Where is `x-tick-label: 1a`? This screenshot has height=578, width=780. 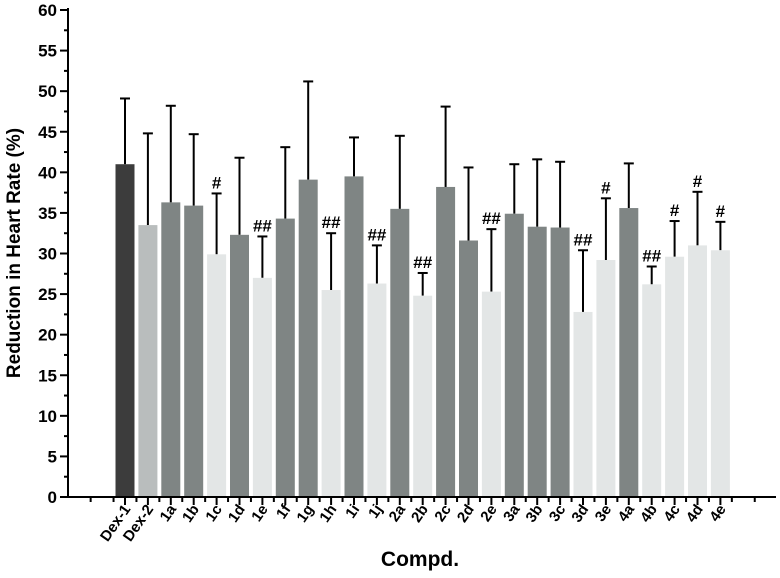 x-tick-label: 1a is located at coordinates (169, 513).